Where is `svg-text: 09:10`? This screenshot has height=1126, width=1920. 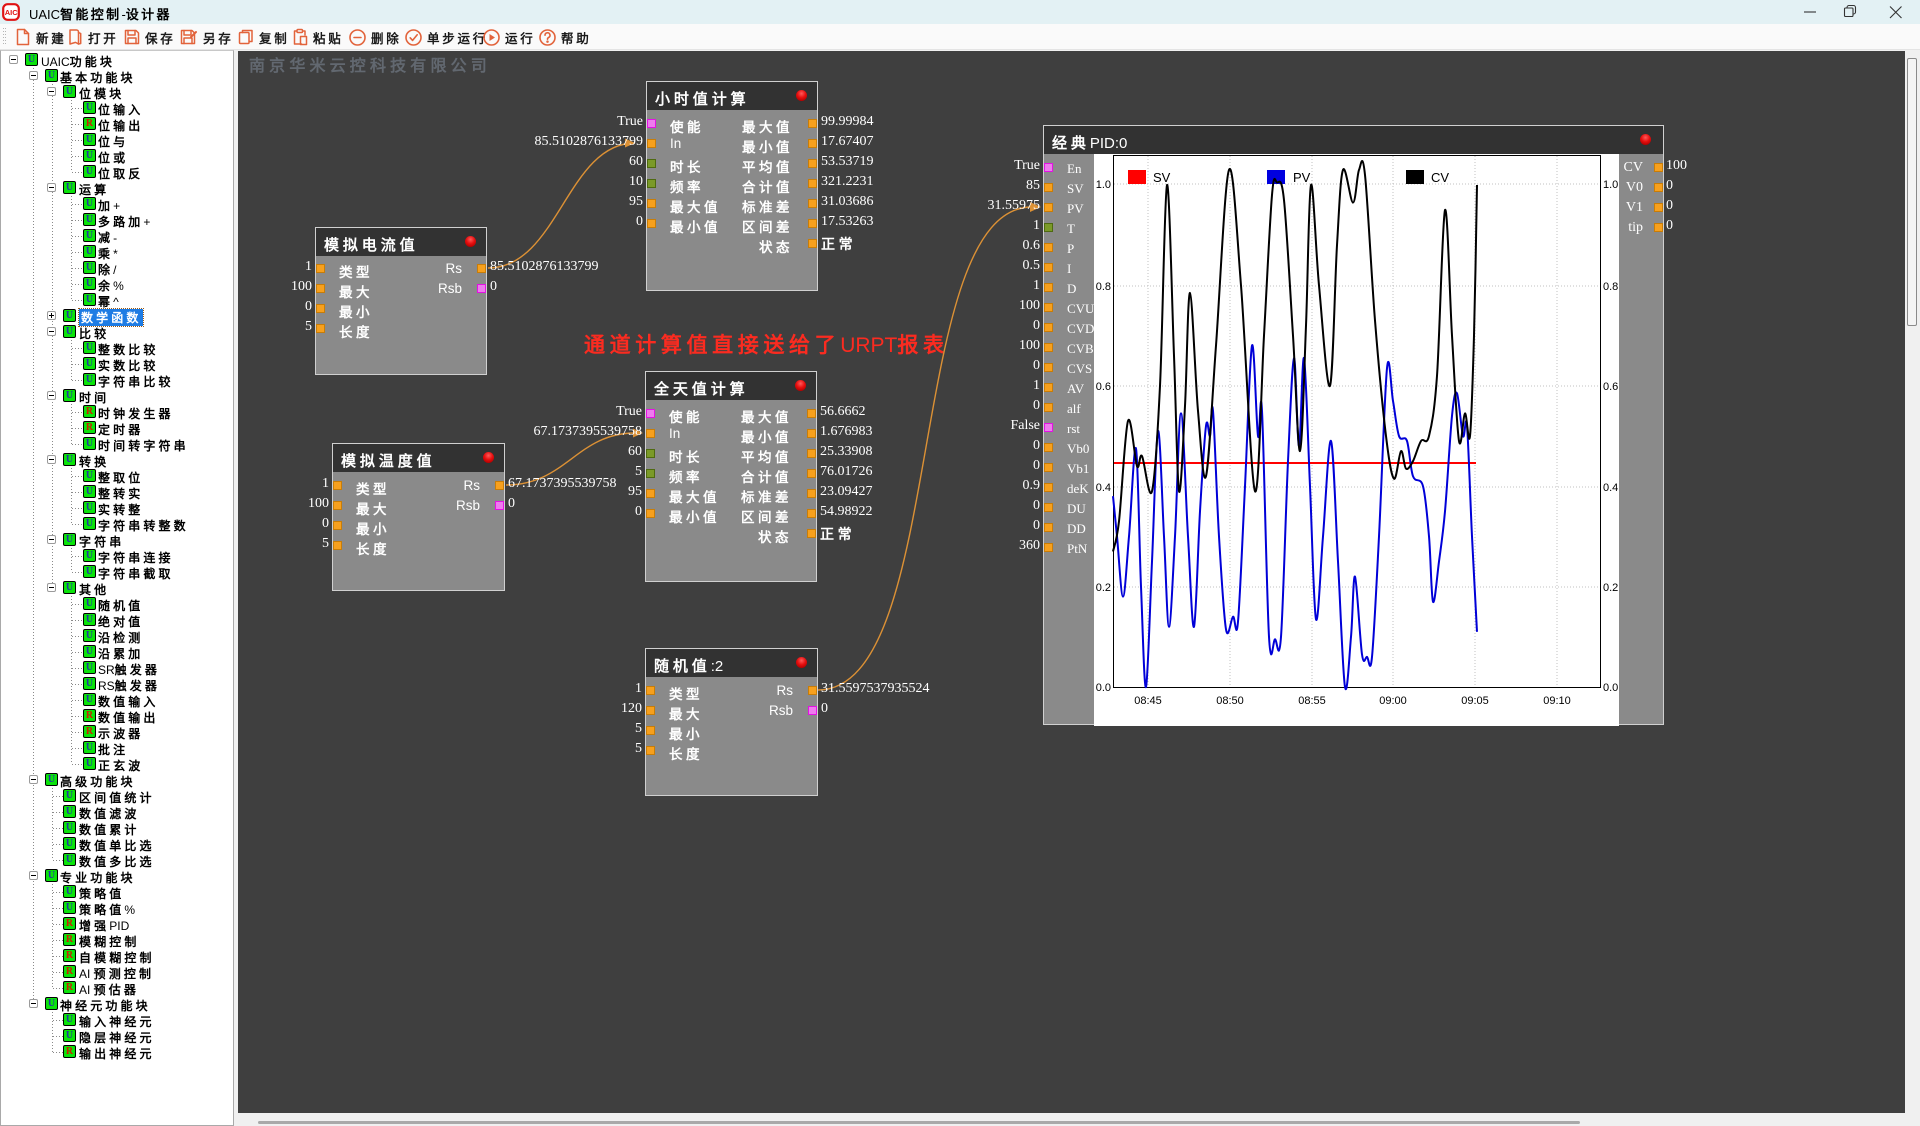 svg-text: 09:10 is located at coordinates (1557, 701).